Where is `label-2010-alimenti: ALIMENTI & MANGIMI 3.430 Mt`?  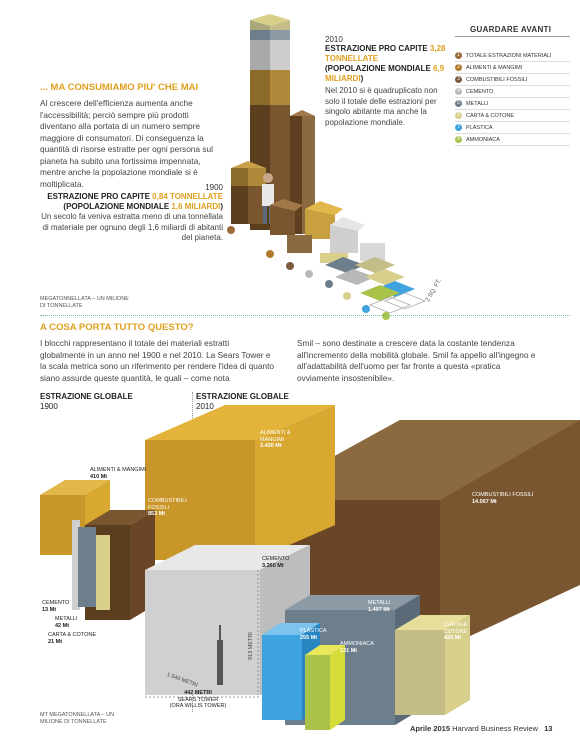
label-2010-alimenti: ALIMENTI & MANGIMI 3.430 Mt is located at coordinates (275, 439).